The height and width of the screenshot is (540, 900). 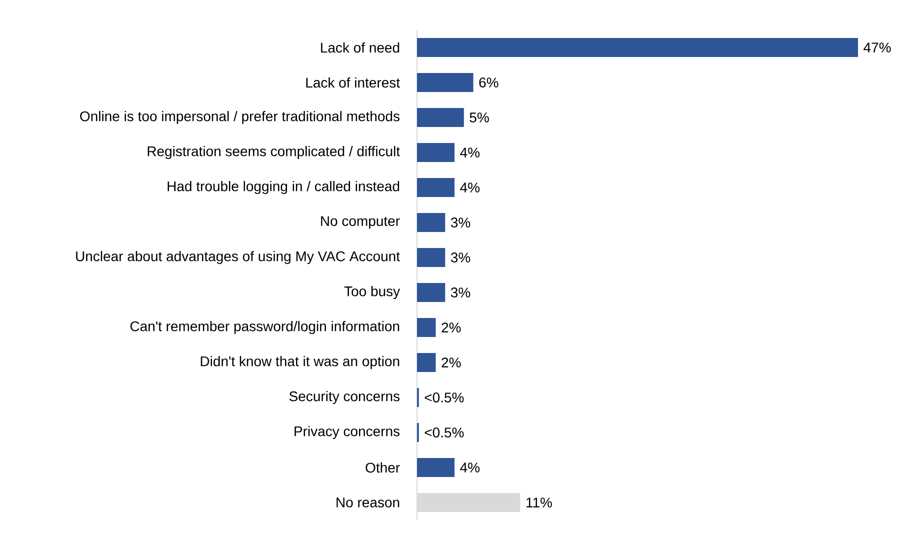 What do you see at coordinates (274, 153) in the screenshot?
I see `y-tick-label: Registration seems complicated / difficult` at bounding box center [274, 153].